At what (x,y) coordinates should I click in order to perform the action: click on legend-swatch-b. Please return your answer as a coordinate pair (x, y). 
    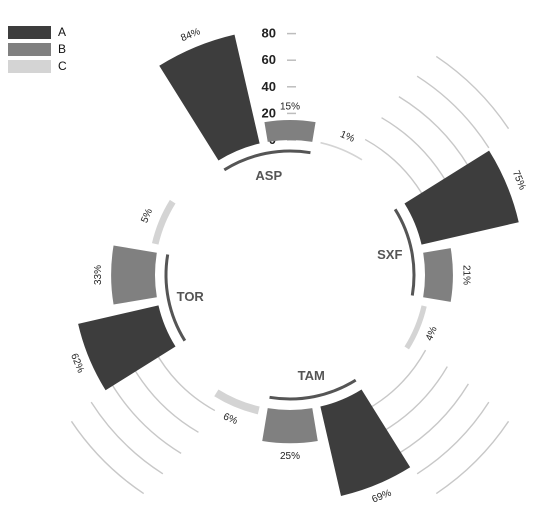
    Looking at the image, I should click on (29, 49).